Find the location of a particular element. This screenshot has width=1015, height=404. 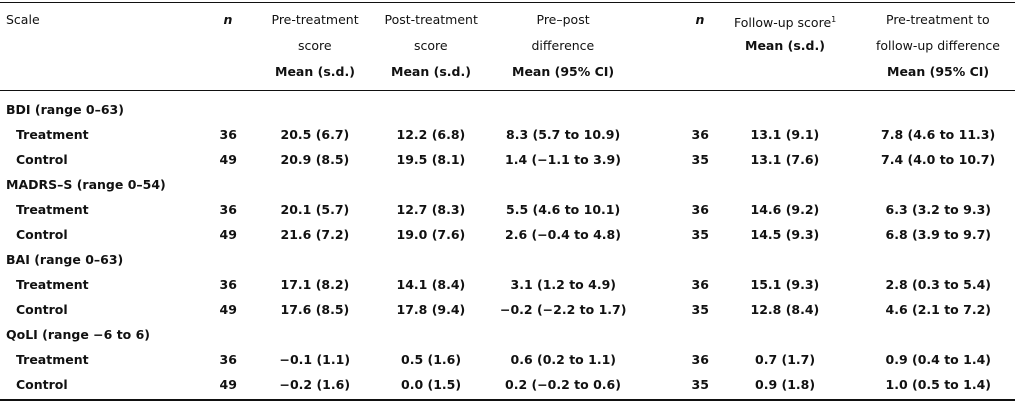

cell: 7.8 (4.6 to 11.3) is located at coordinates (938, 134).